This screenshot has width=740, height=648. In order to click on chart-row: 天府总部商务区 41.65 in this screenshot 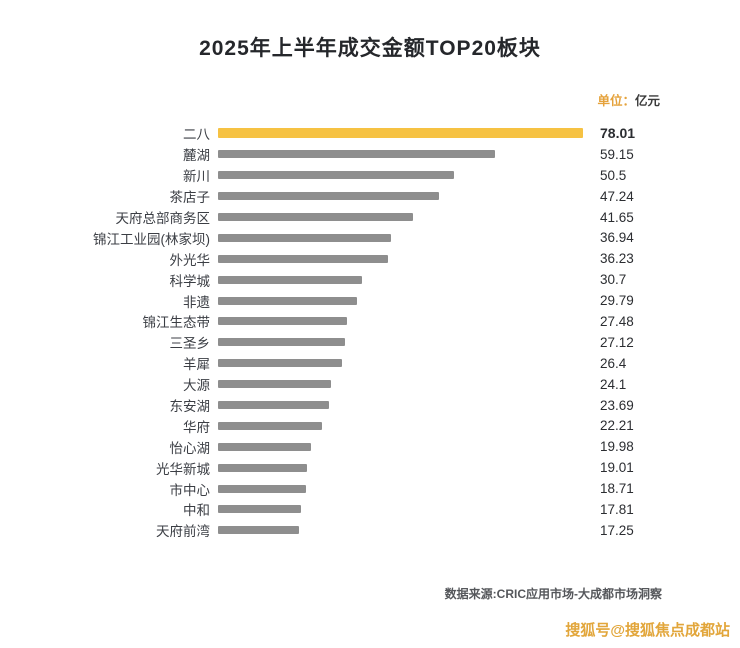, I will do `click(397, 217)`.